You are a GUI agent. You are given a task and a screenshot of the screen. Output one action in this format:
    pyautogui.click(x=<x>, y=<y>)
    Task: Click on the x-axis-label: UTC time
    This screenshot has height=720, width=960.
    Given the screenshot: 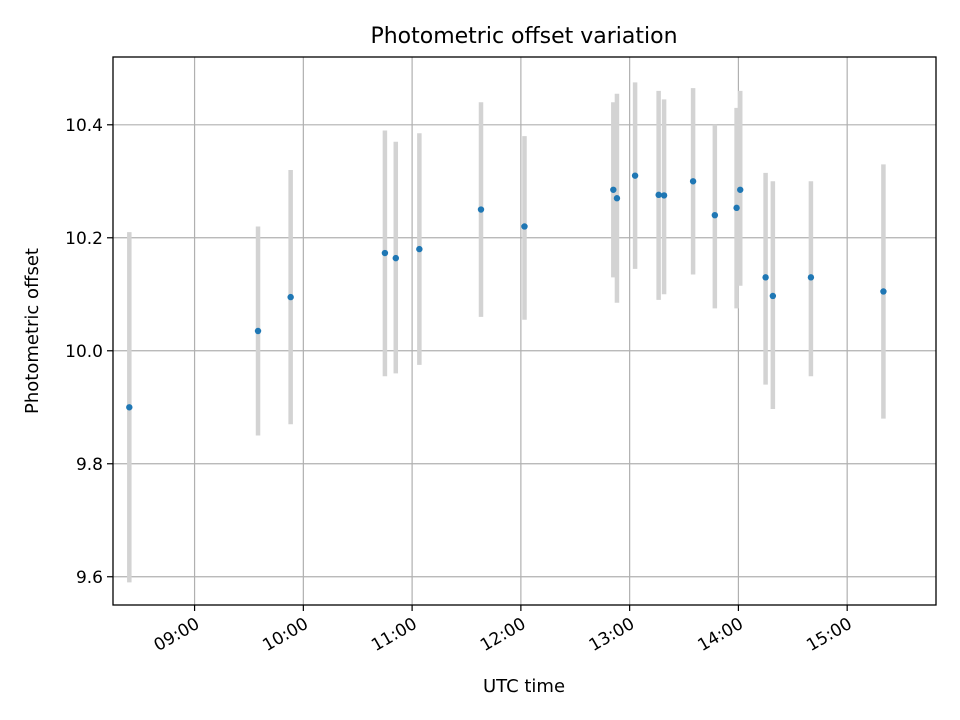 What is the action you would take?
    pyautogui.click(x=524, y=686)
    